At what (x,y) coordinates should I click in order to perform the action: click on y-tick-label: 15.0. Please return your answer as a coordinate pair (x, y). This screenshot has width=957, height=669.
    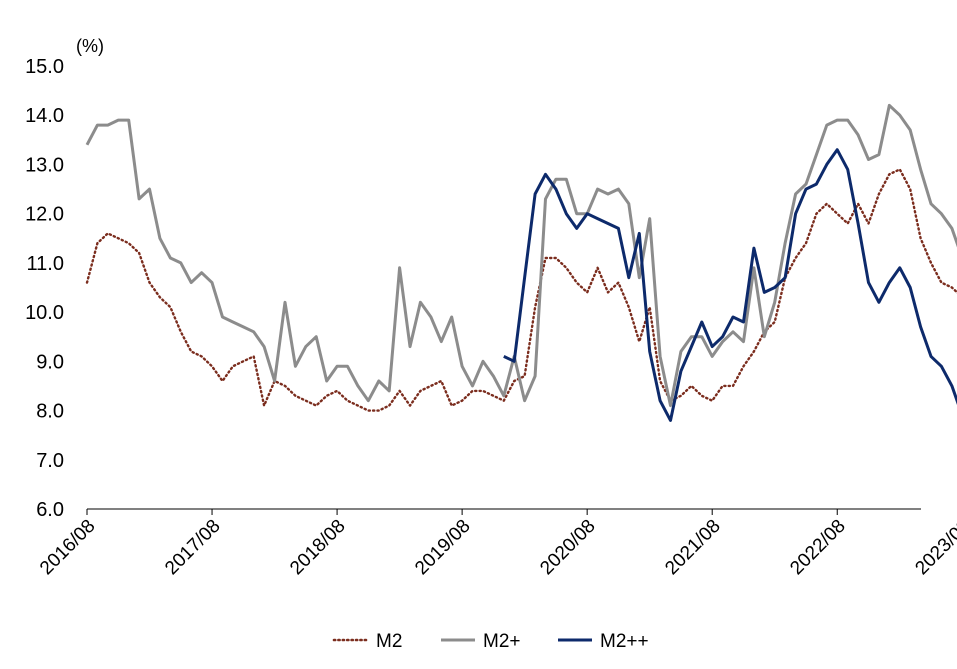
    Looking at the image, I should click on (44, 67).